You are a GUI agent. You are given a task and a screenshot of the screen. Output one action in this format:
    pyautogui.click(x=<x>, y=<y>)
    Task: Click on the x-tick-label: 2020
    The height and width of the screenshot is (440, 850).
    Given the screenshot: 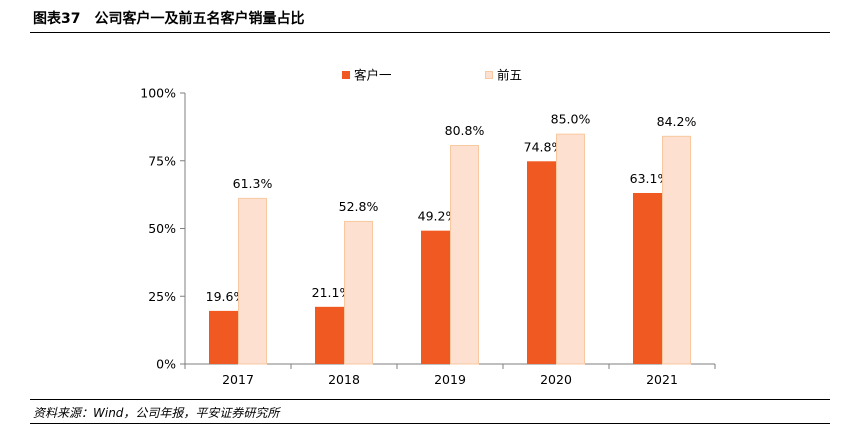 What is the action you would take?
    pyautogui.click(x=556, y=379)
    